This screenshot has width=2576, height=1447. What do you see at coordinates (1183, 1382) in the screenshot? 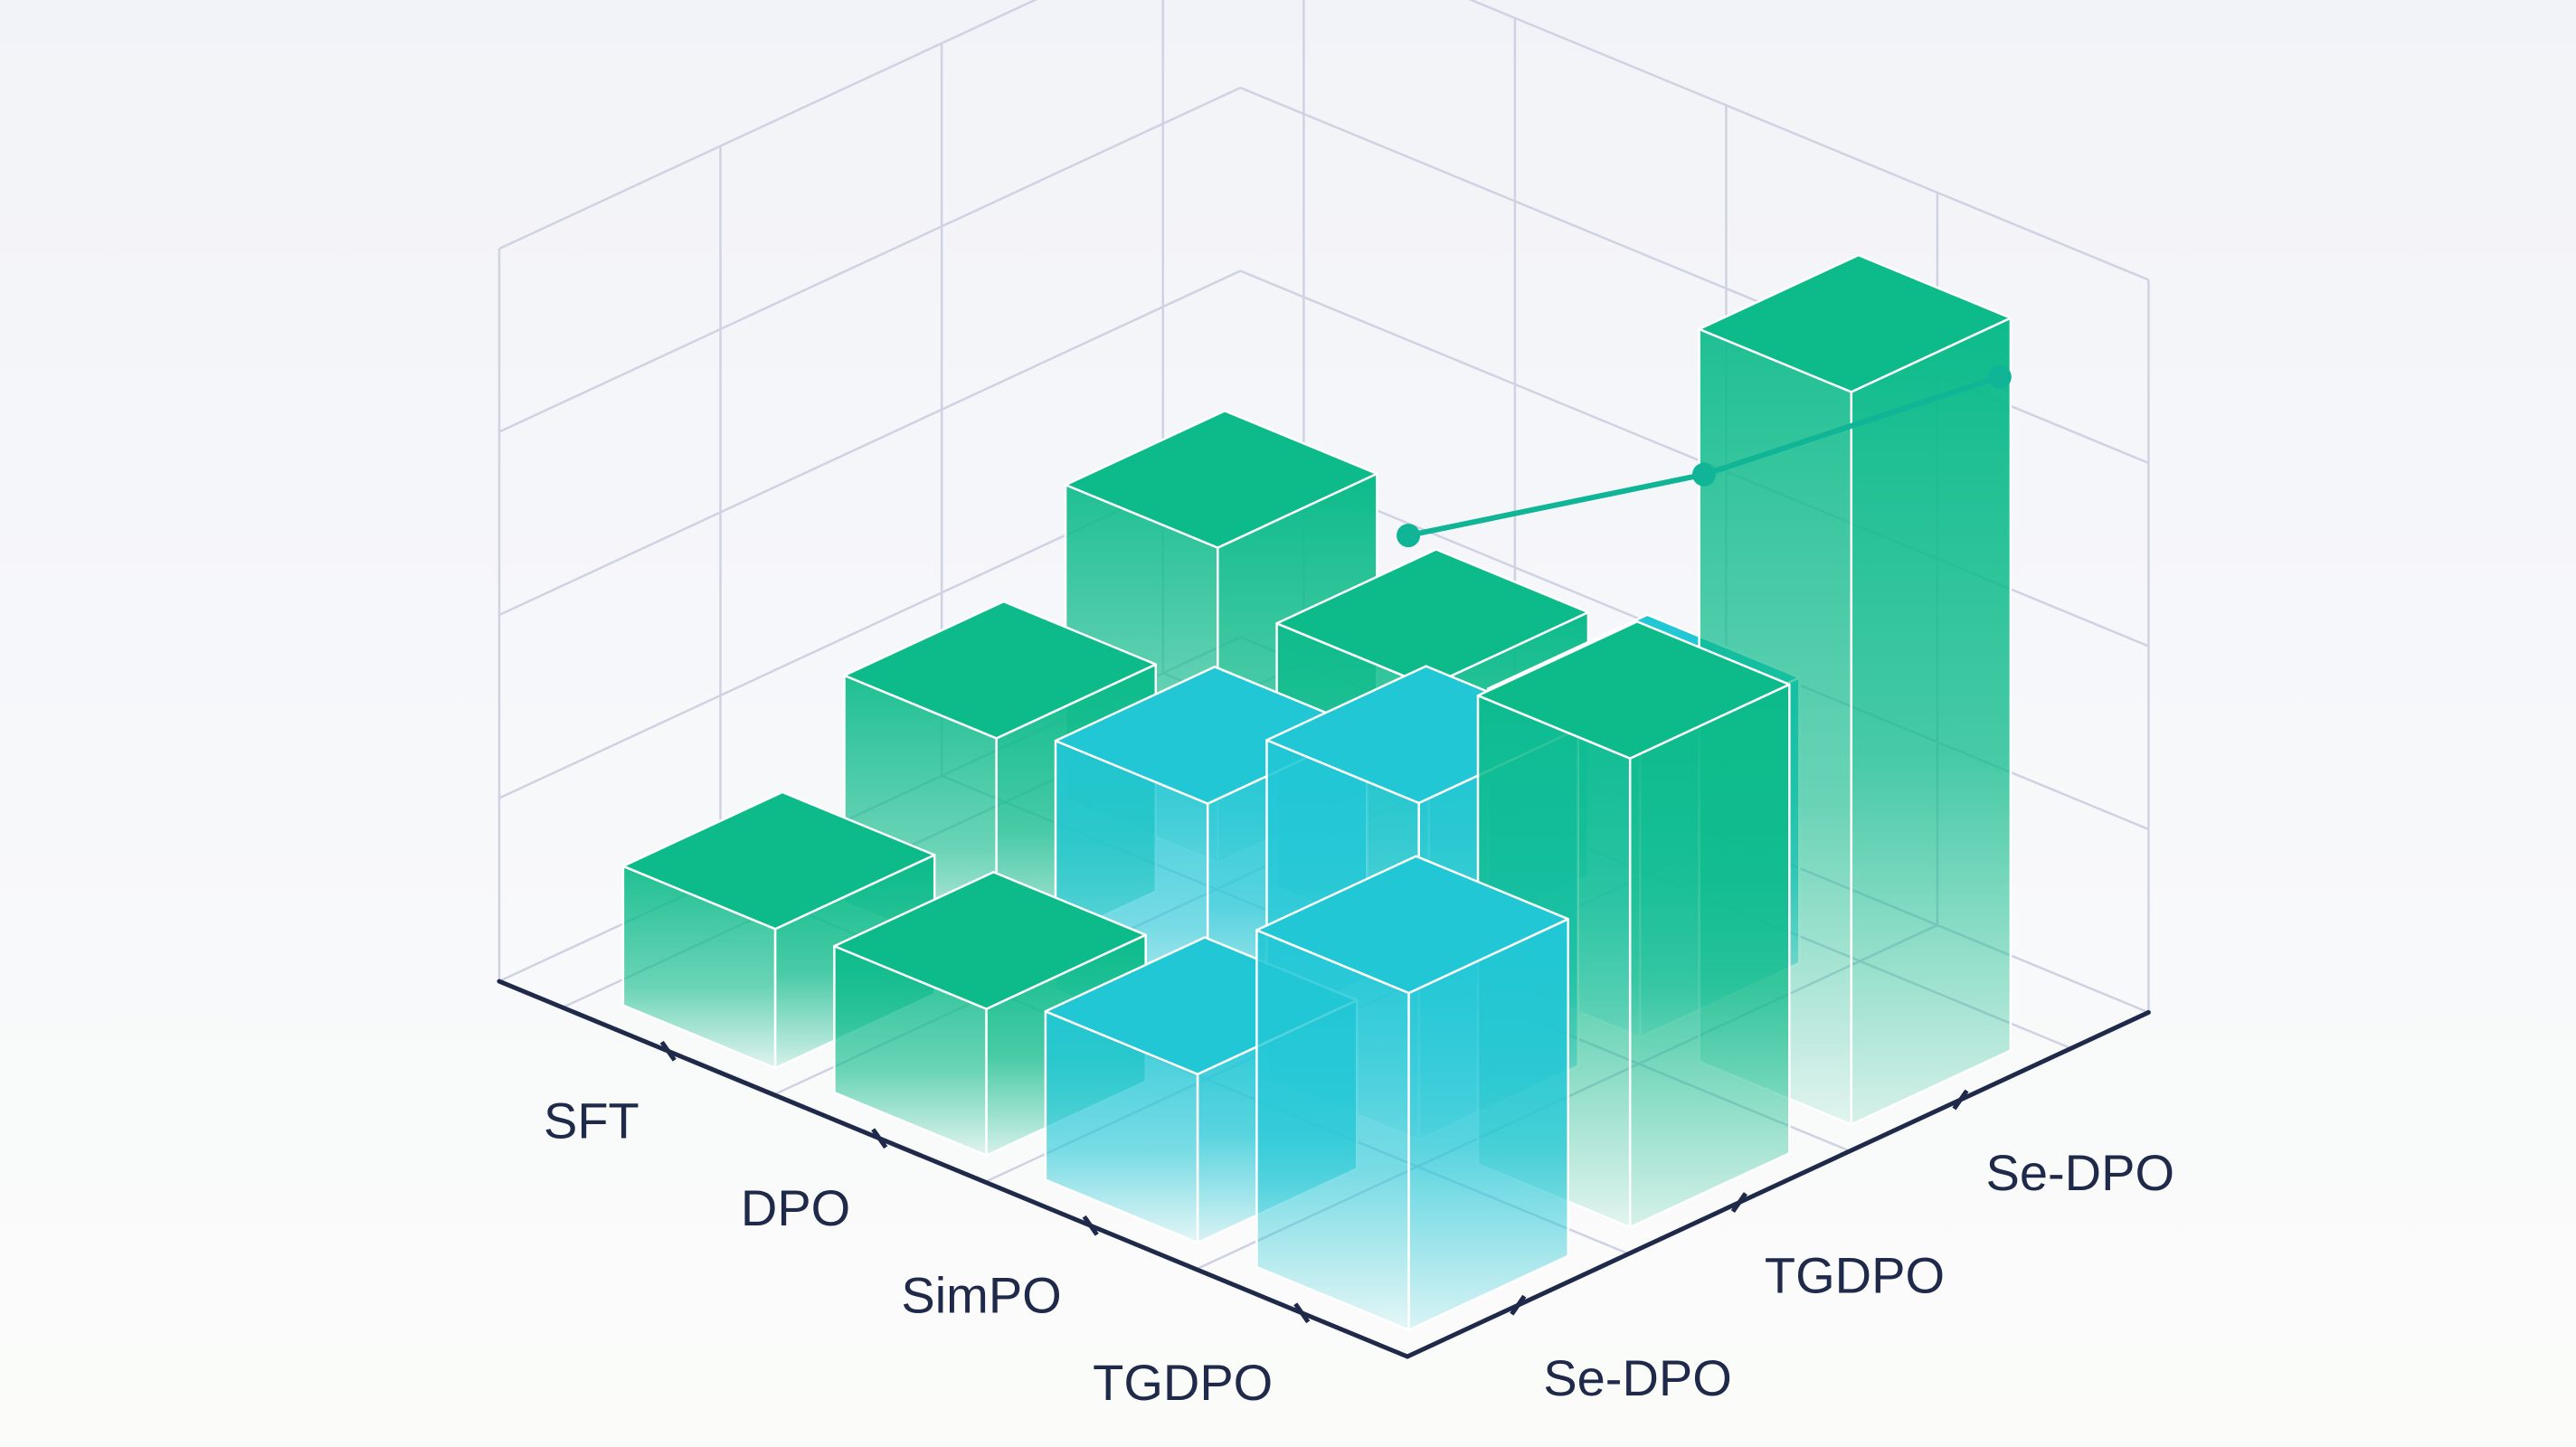
I see `x-tick-label: TGDPO` at bounding box center [1183, 1382].